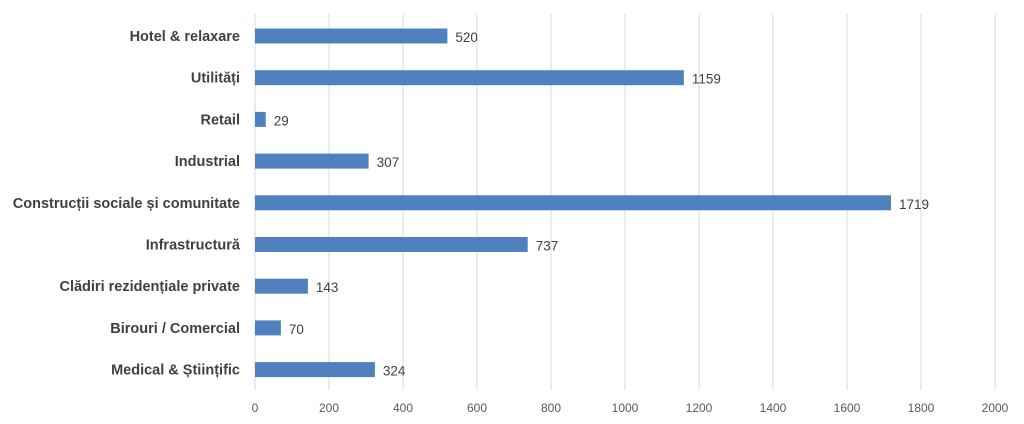  What do you see at coordinates (699, 408) in the screenshot?
I see `x-tick-label: 1200` at bounding box center [699, 408].